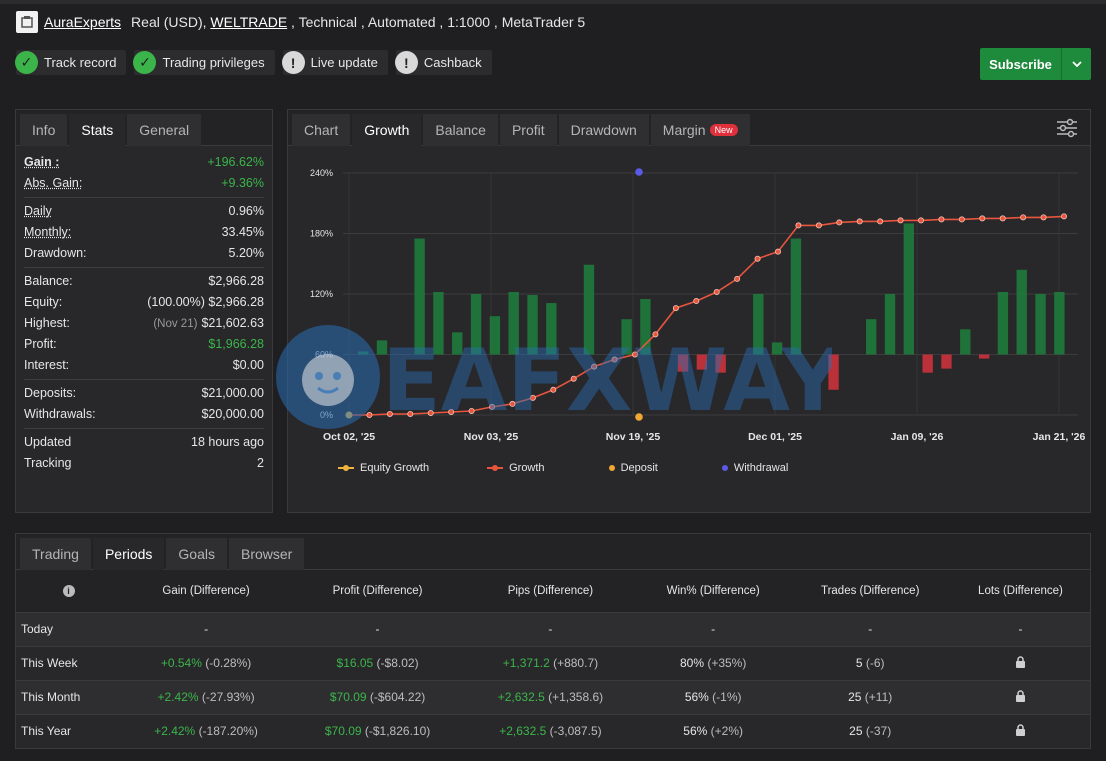 The image size is (1106, 761). What do you see at coordinates (700, 130) in the screenshot?
I see `tab-margin: Margin New` at bounding box center [700, 130].